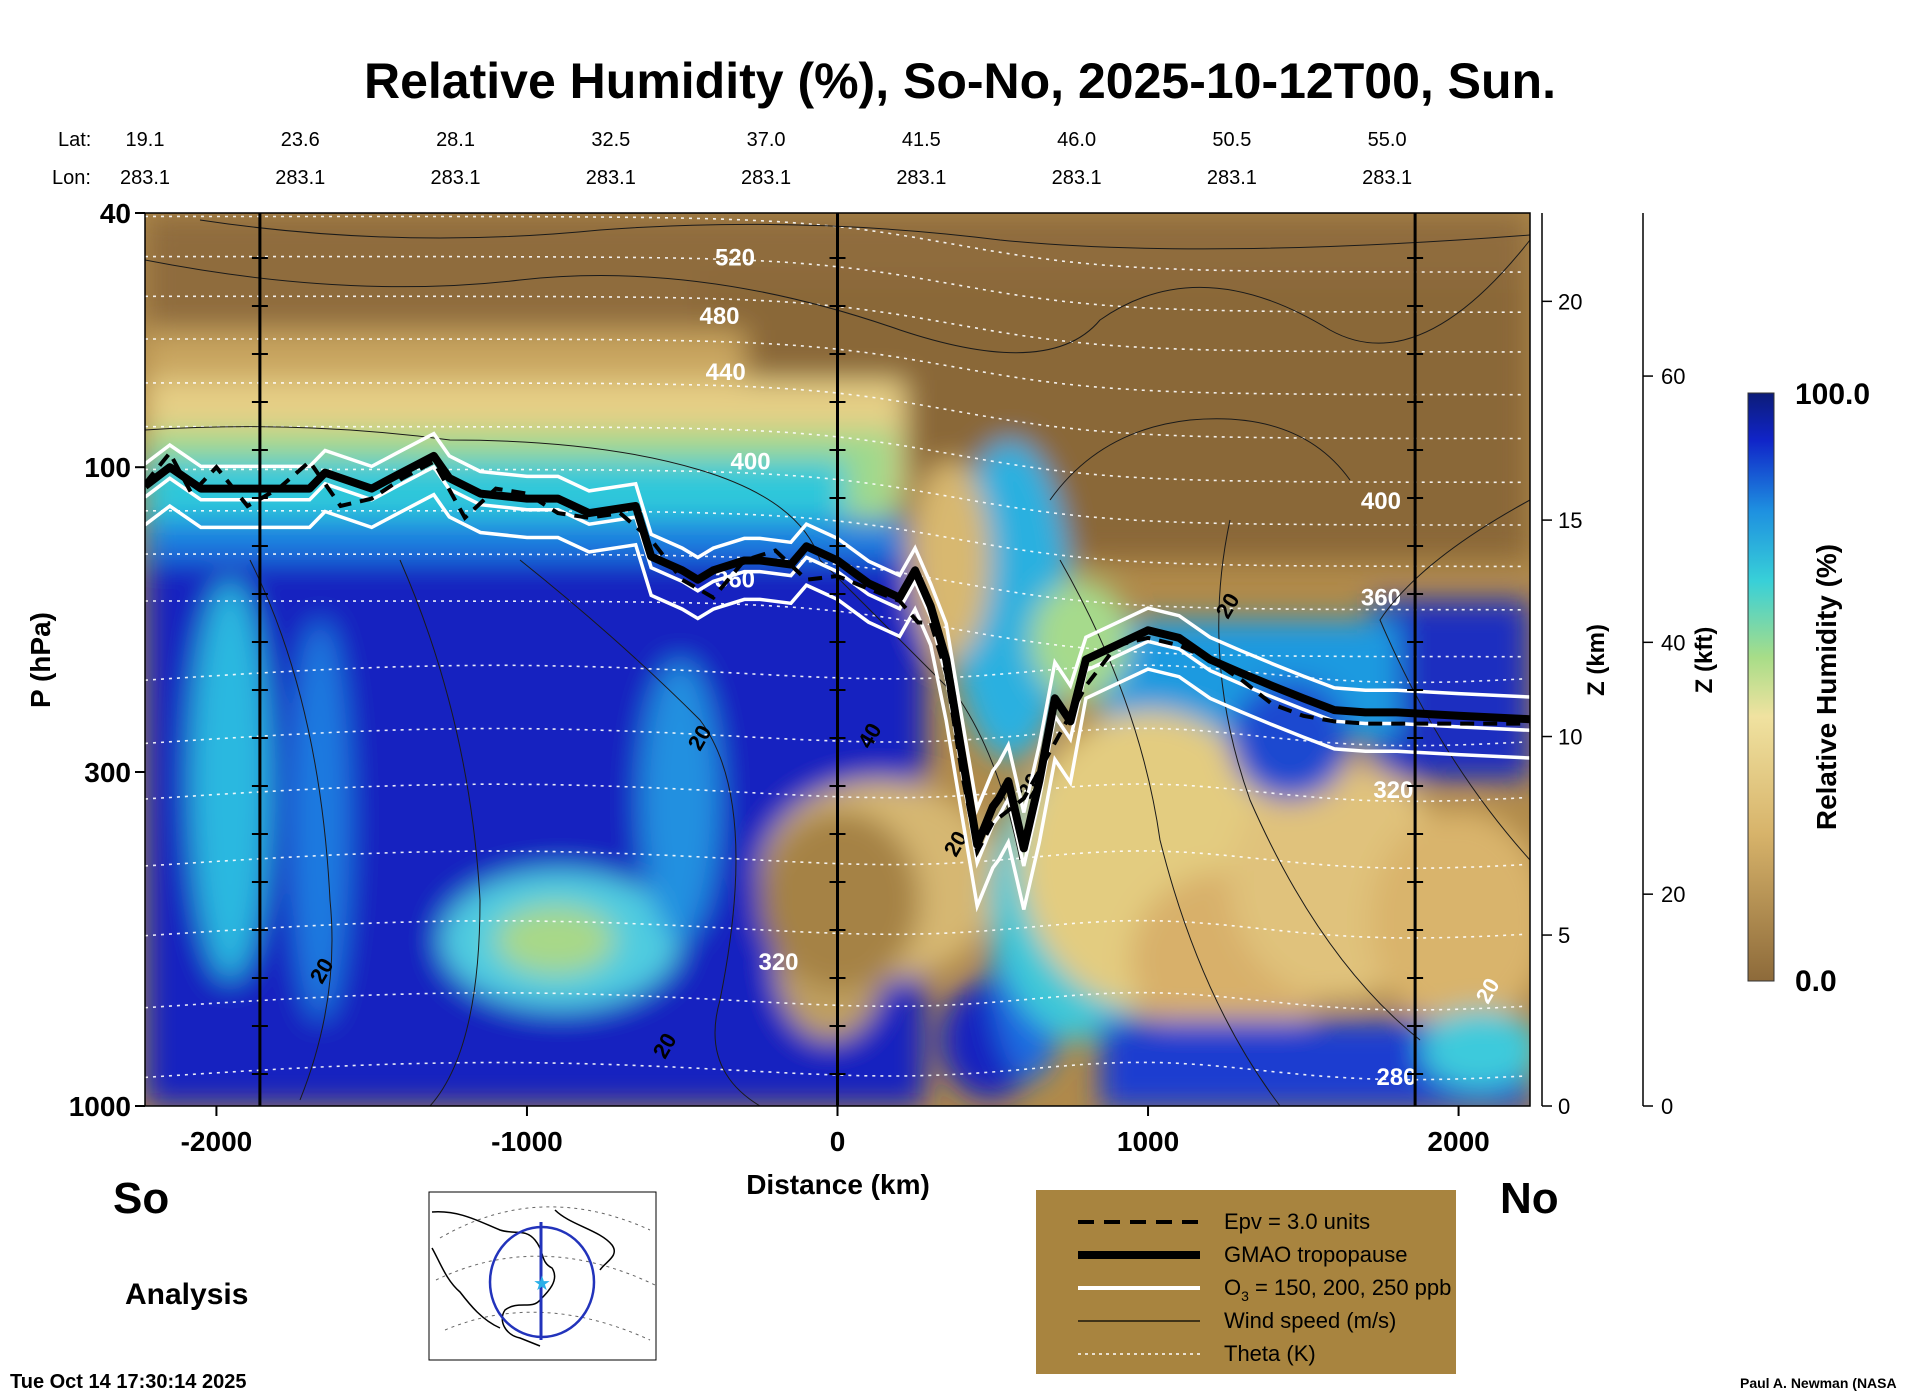  I want to click on x-axis: -2000 -1000 0 1000 2000, so click(835, 1131).